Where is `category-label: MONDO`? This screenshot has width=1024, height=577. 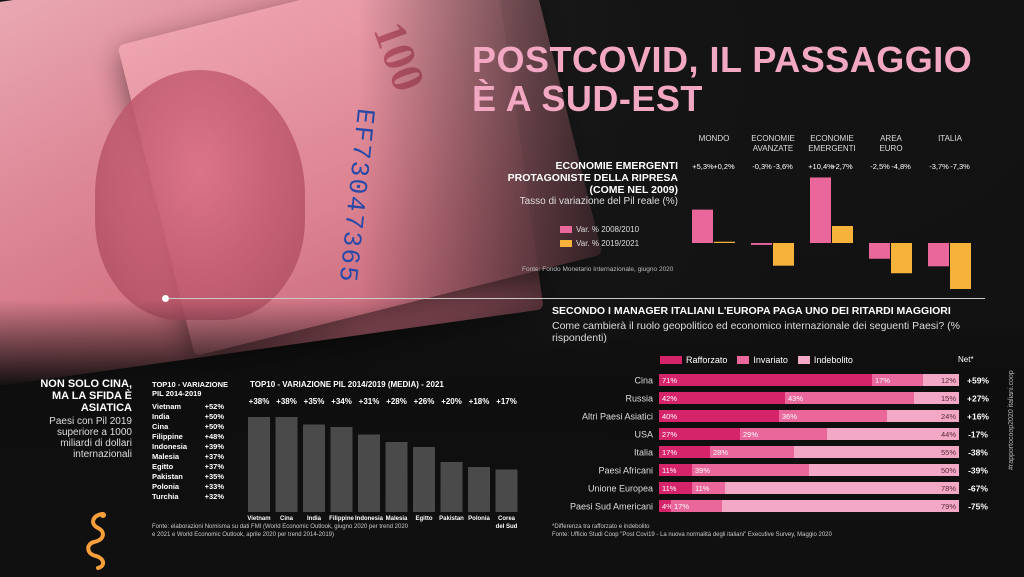
category-label: MONDO is located at coordinates (714, 138).